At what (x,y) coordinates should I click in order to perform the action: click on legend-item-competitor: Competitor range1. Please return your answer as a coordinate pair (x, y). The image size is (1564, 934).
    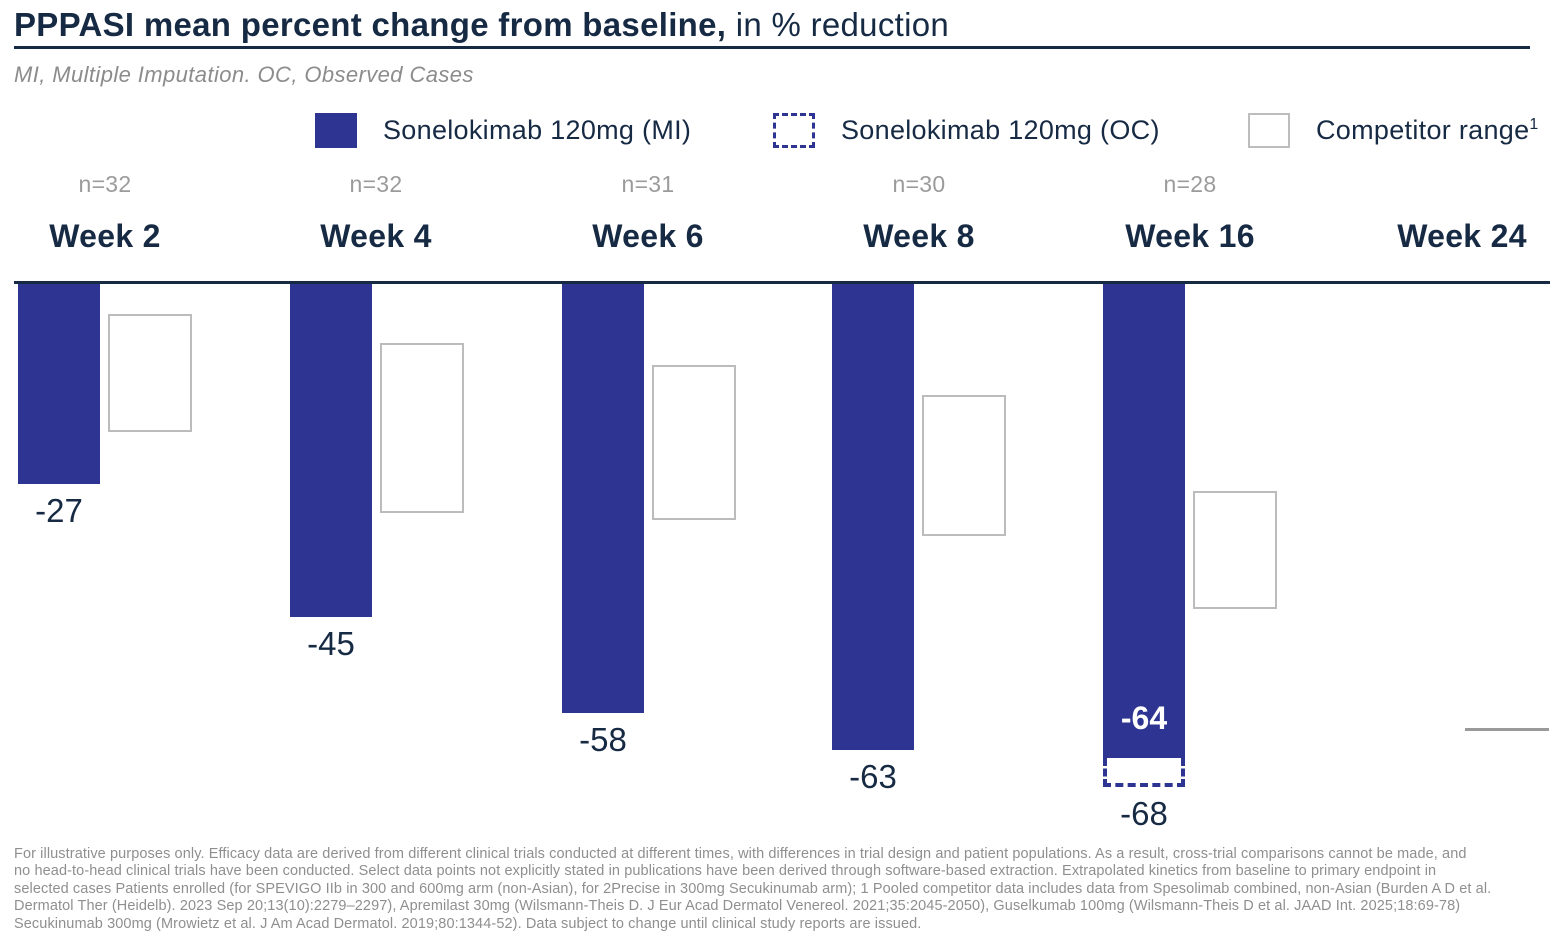
    Looking at the image, I should click on (1393, 130).